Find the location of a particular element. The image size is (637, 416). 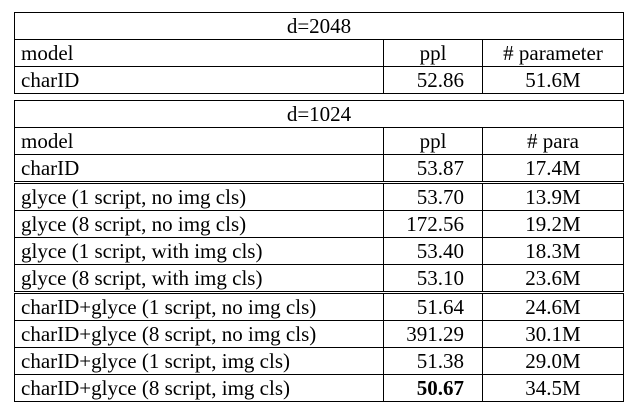

table-cell: glyce (1 script, with img cls) is located at coordinates (199, 251).